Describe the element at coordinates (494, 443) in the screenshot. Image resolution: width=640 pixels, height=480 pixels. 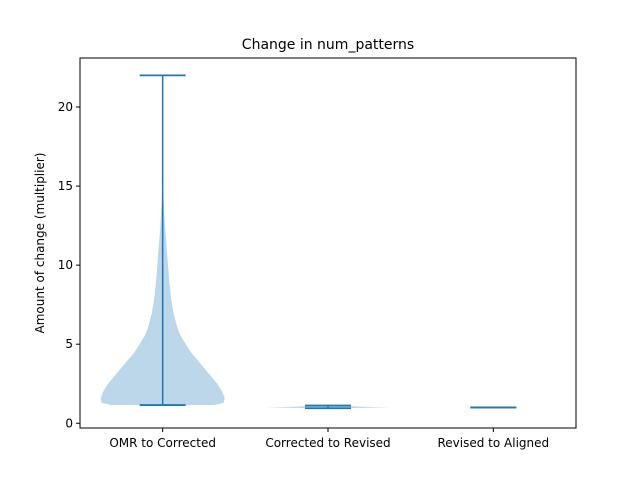
I see `x-tick-label: Revised to Aligned` at that location.